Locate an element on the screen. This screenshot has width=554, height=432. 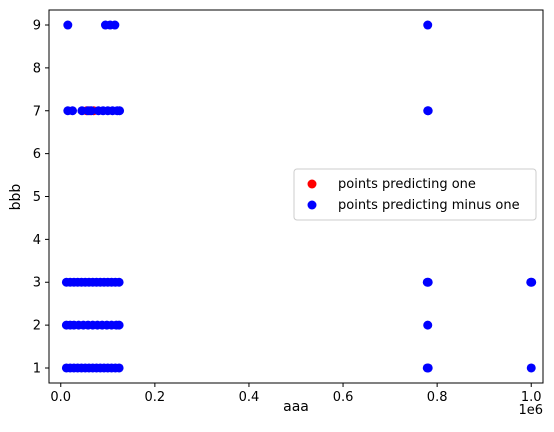
y-tick-label: 2 is located at coordinates (37, 326).